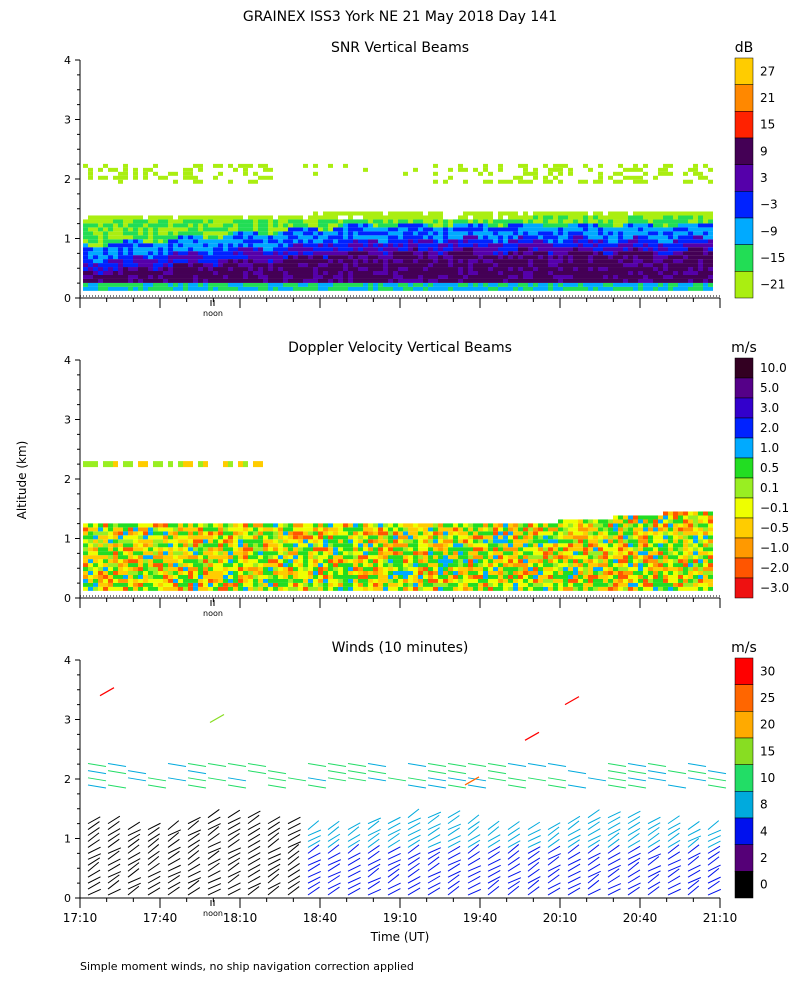  Describe the element at coordinates (769, 448) in the screenshot. I see `colorbar-label: 1.0` at that location.